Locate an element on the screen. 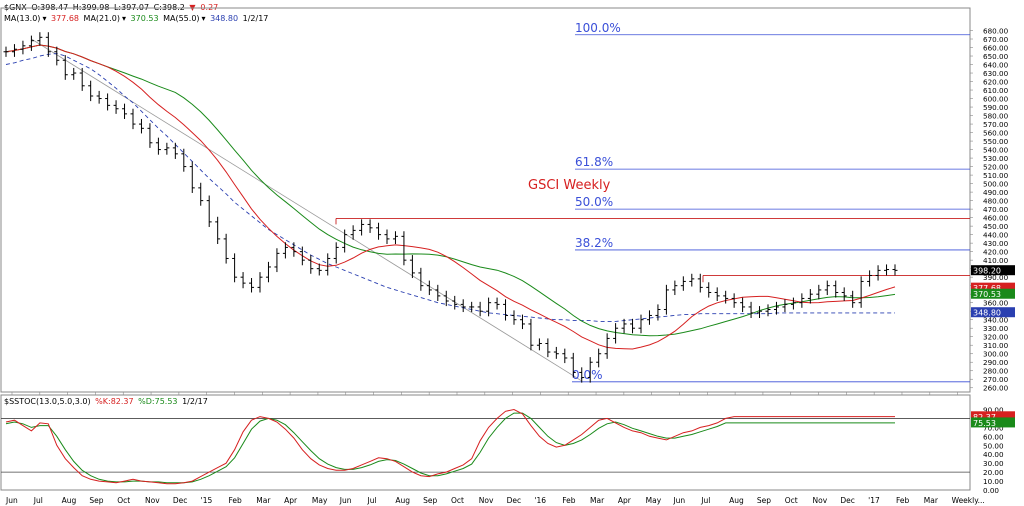  stoch-tick-label: 50.00 is located at coordinates (993, 445).